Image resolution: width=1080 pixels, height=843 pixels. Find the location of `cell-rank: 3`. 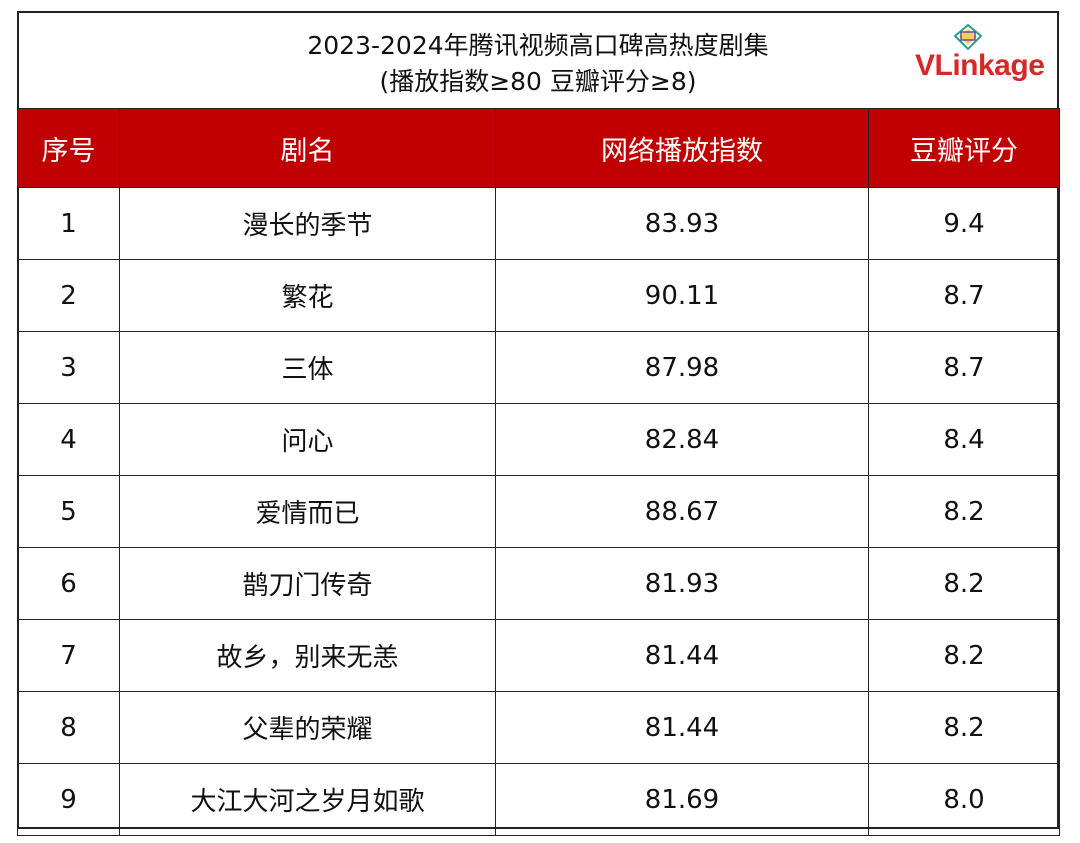

cell-rank: 3 is located at coordinates (68, 367).